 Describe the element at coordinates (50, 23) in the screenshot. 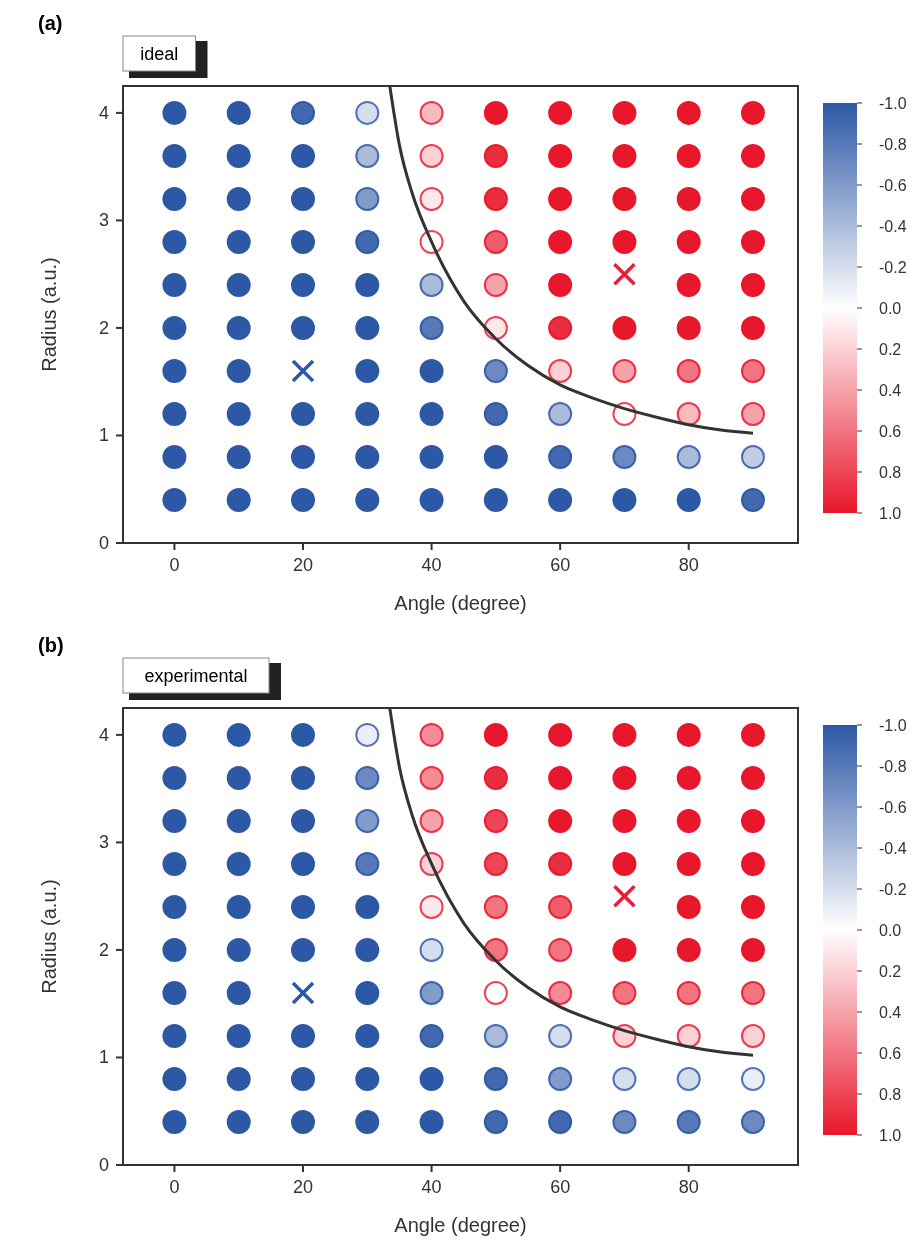

I see `chart-title: (a)` at that location.